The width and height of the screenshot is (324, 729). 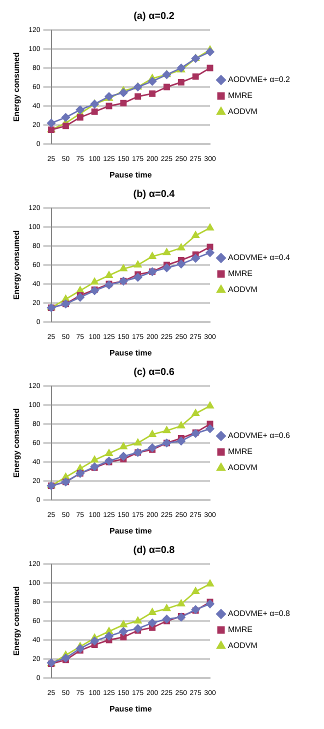 I want to click on chart-title: (a) α=0.2, so click(x=154, y=16).